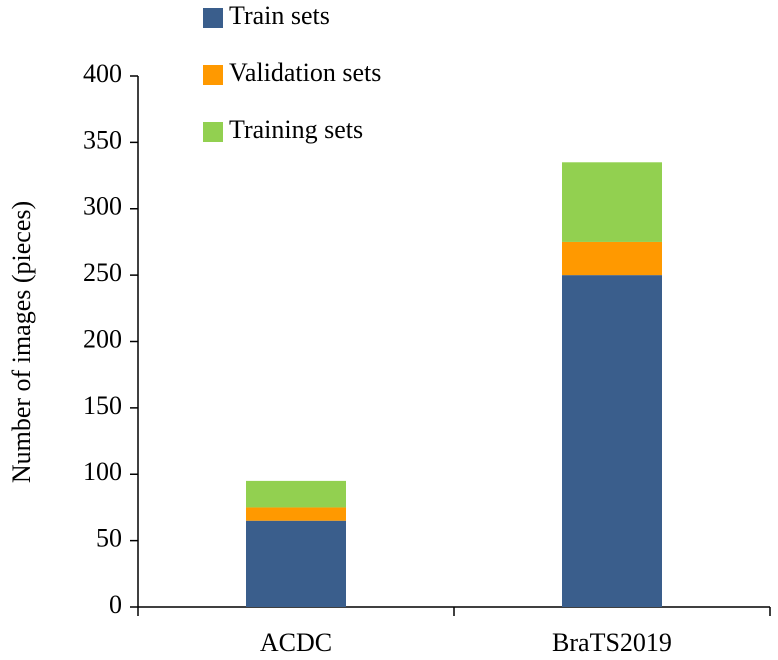 Image resolution: width=778 pixels, height=660 pixels. I want to click on x-tick-label: ACDC, so click(296, 642).